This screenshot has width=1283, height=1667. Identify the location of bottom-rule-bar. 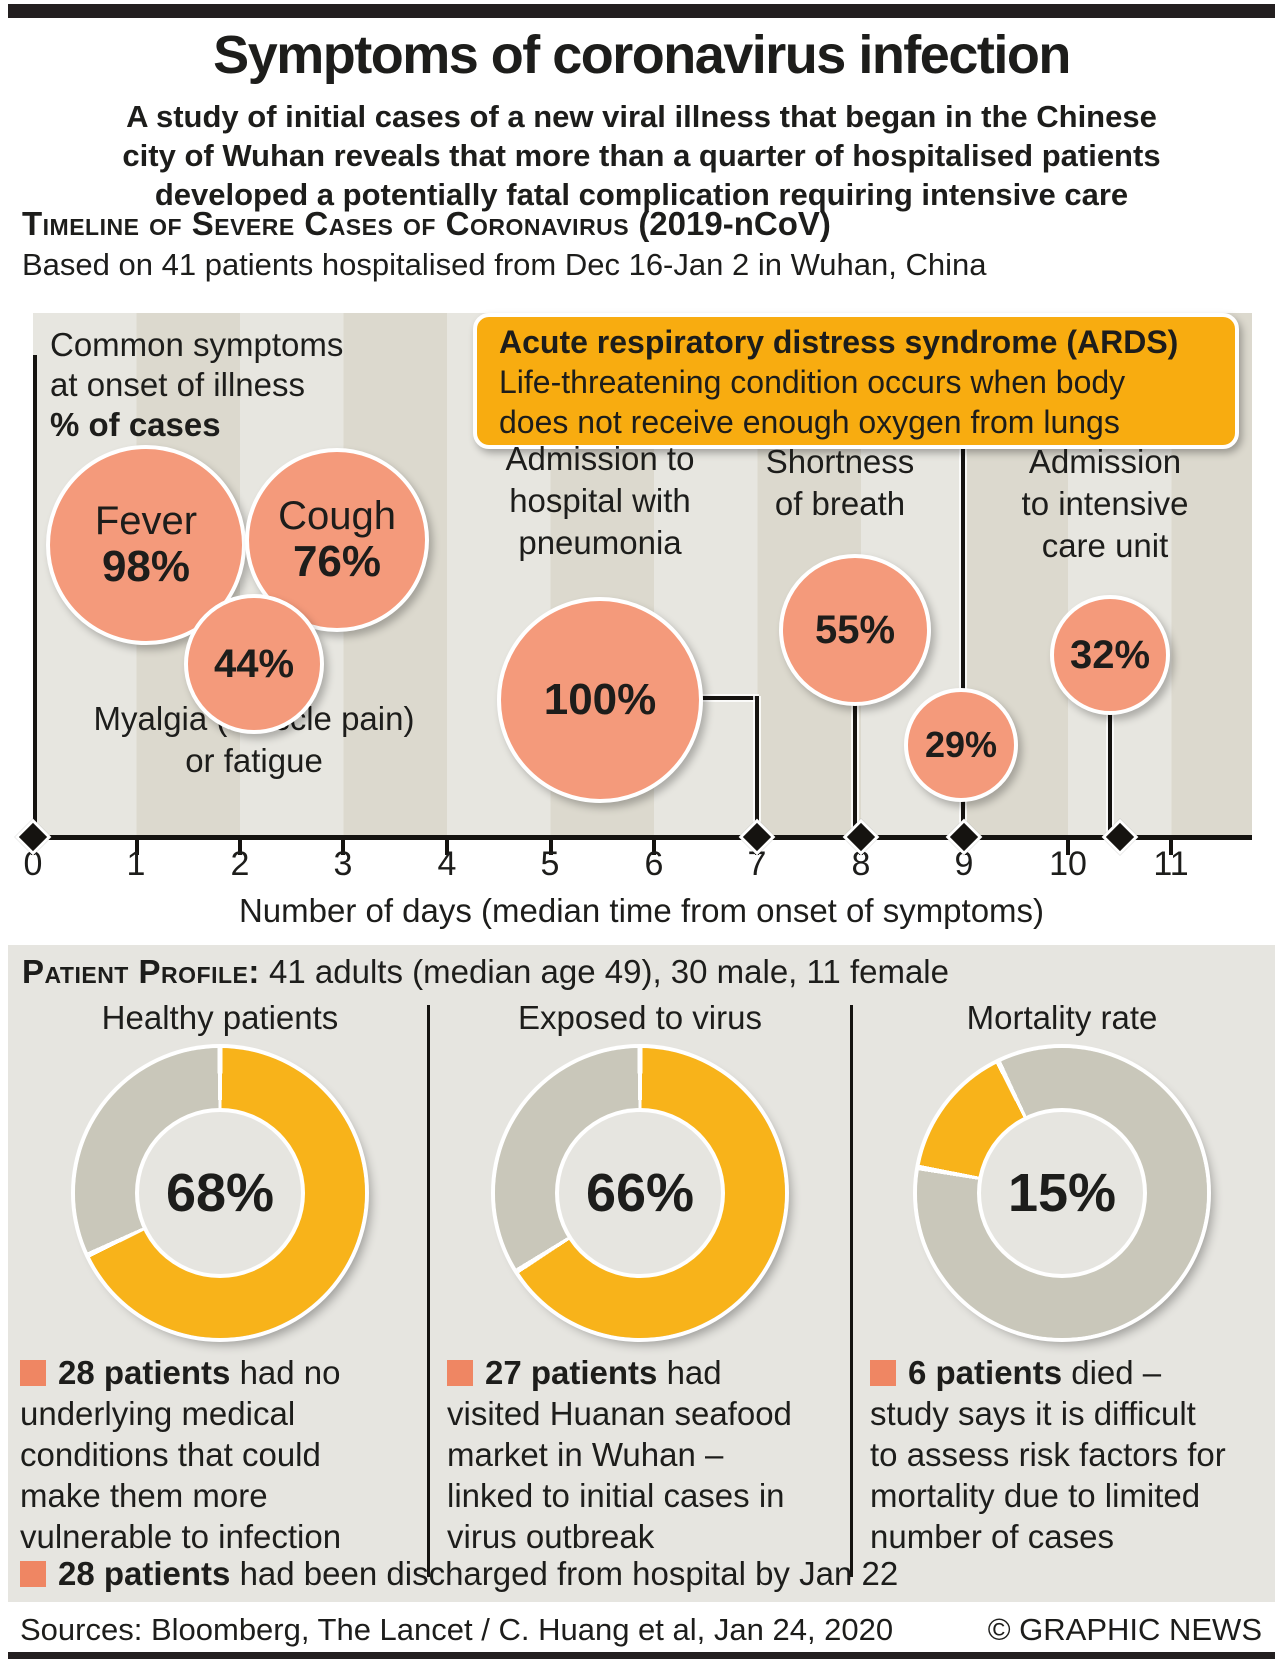
(641, 1655).